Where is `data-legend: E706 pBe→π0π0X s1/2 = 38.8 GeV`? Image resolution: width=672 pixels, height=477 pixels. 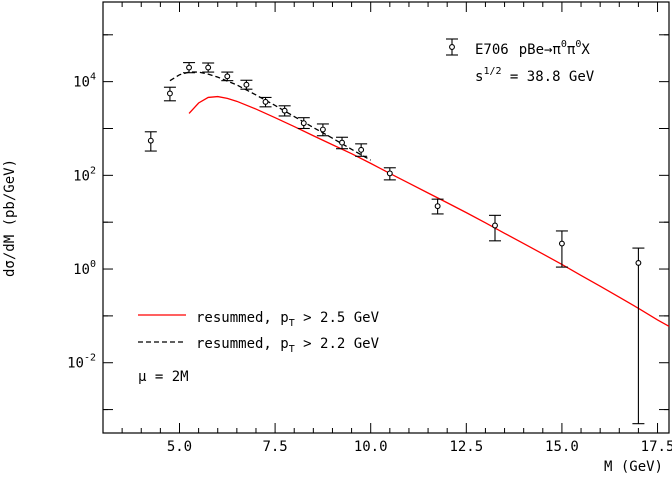
data-legend: E706 pBe→π0π0X s1/2 = 38.8 GeV is located at coordinates (520, 61).